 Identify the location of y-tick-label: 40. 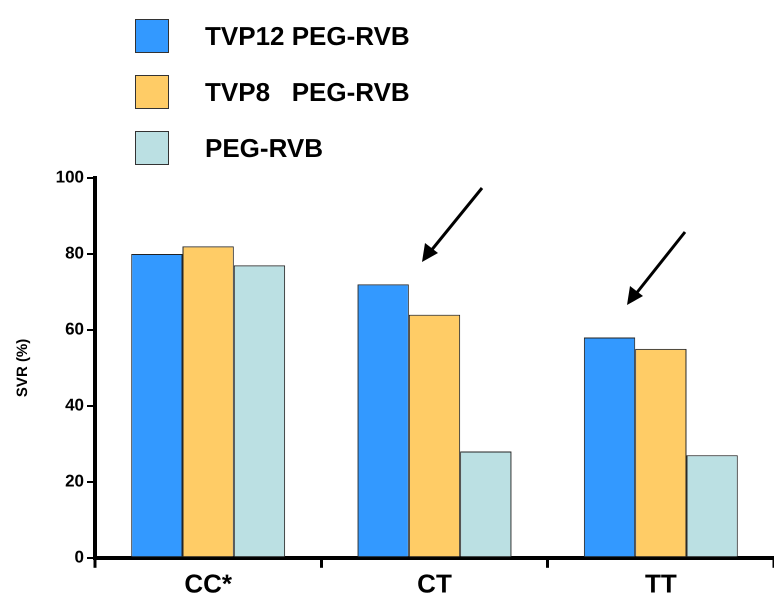
(74, 405).